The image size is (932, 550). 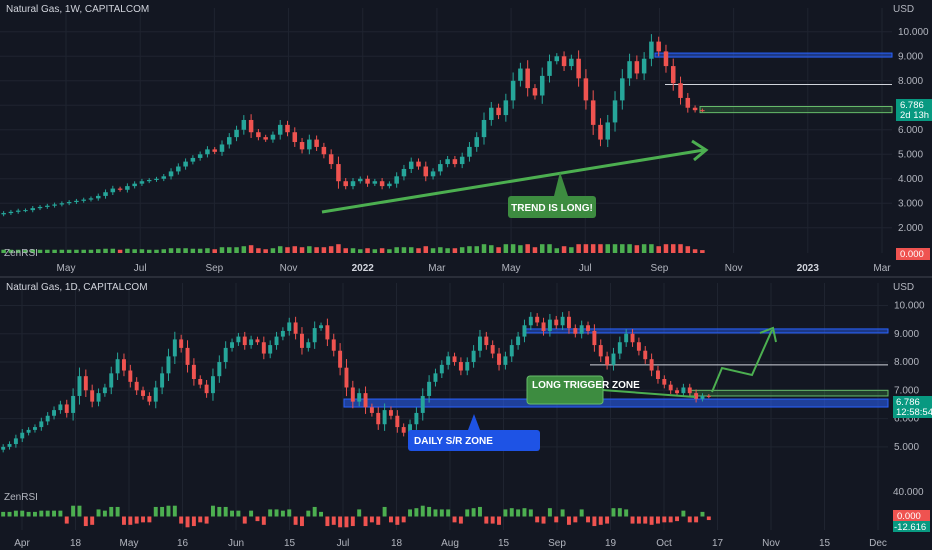 I want to click on x-tick-label: 15, so click(x=825, y=543).